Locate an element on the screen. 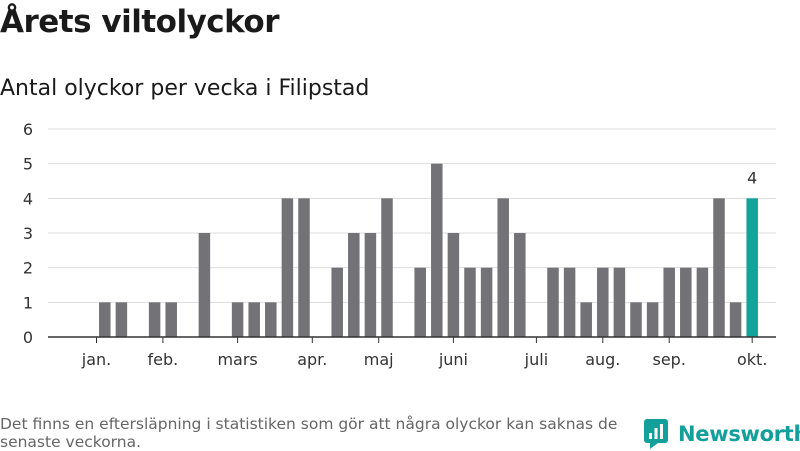 This screenshot has height=451, width=800. x-tick-label: jan. is located at coordinates (96, 359).